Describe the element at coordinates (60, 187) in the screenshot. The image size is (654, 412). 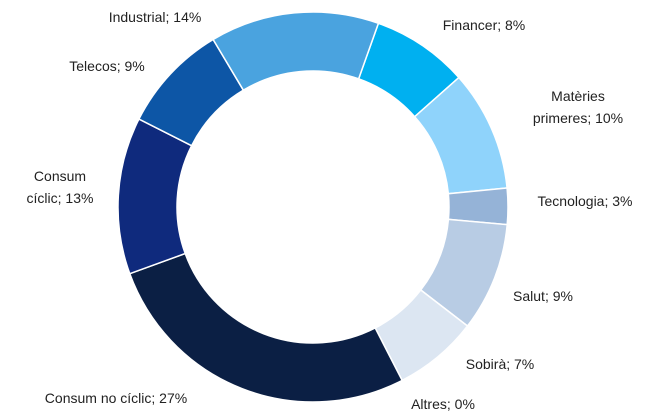
I see `data-label: Consum cíclic; 13%` at that location.